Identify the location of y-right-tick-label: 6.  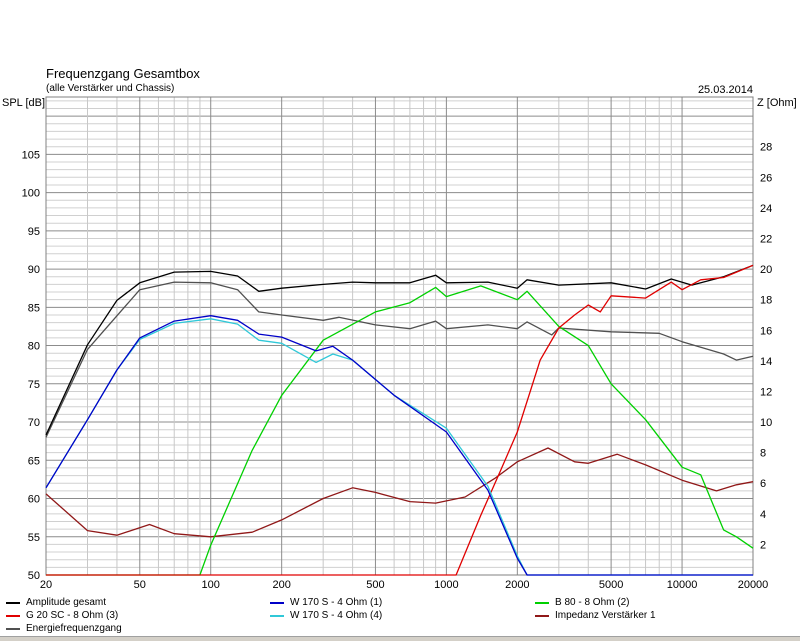
(763, 484).